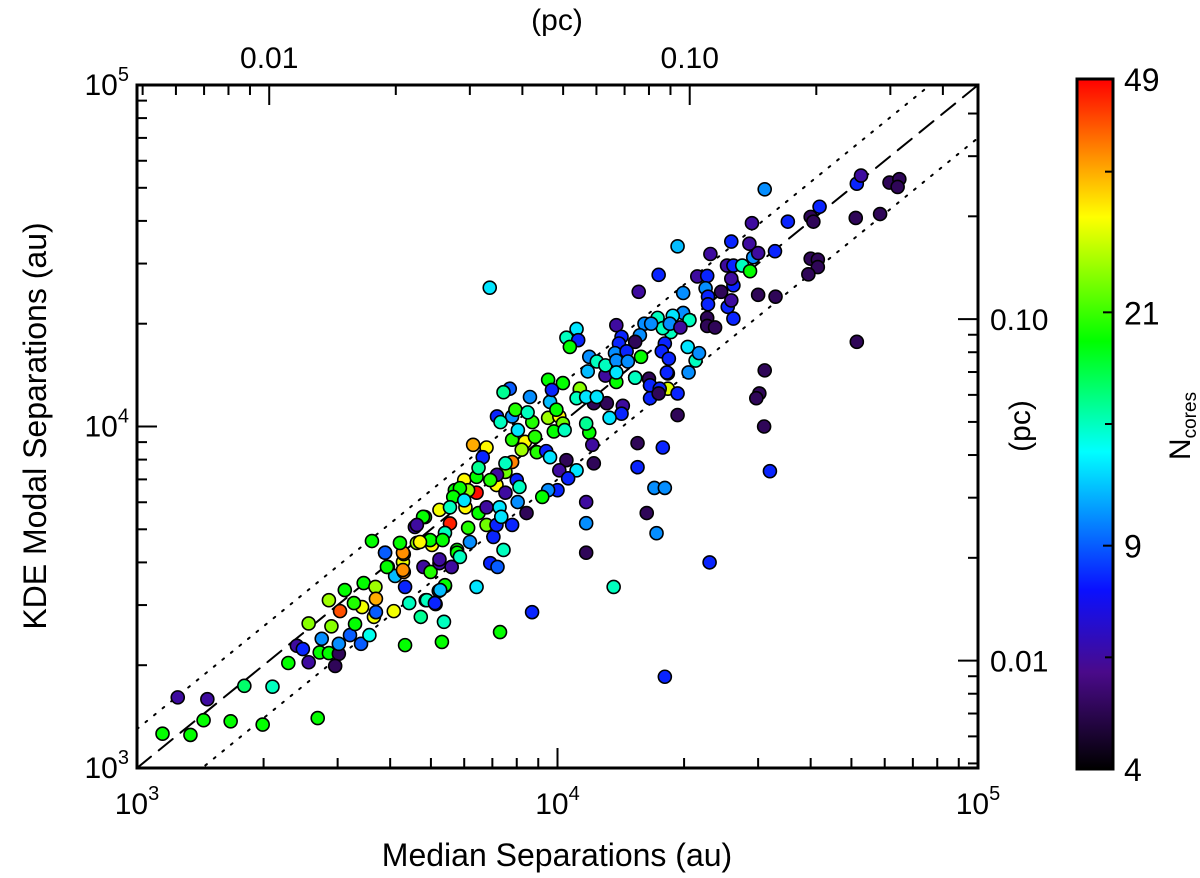  I want to click on colorbar-tick-label: 4, so click(1133, 770).